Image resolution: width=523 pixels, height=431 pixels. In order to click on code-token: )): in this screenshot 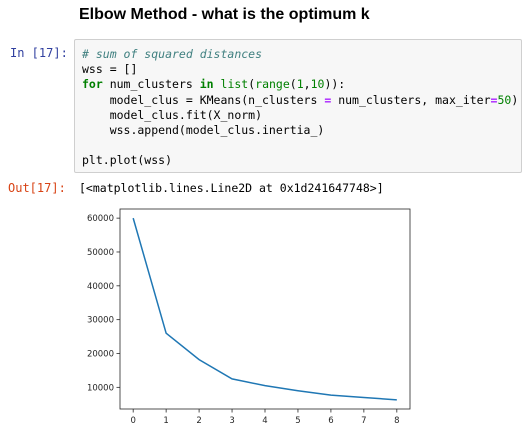, I will do `click(335, 84)`.